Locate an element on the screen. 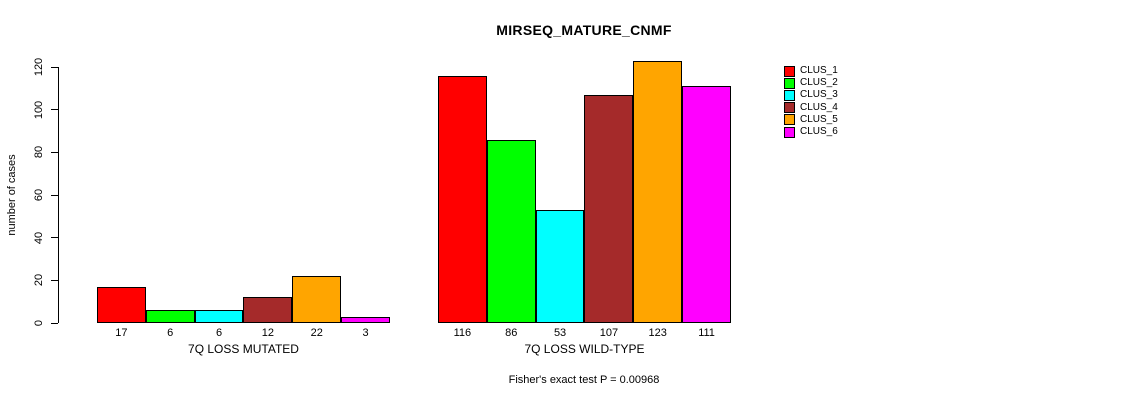  y-axis-tick-label: 20 is located at coordinates (39, 280).